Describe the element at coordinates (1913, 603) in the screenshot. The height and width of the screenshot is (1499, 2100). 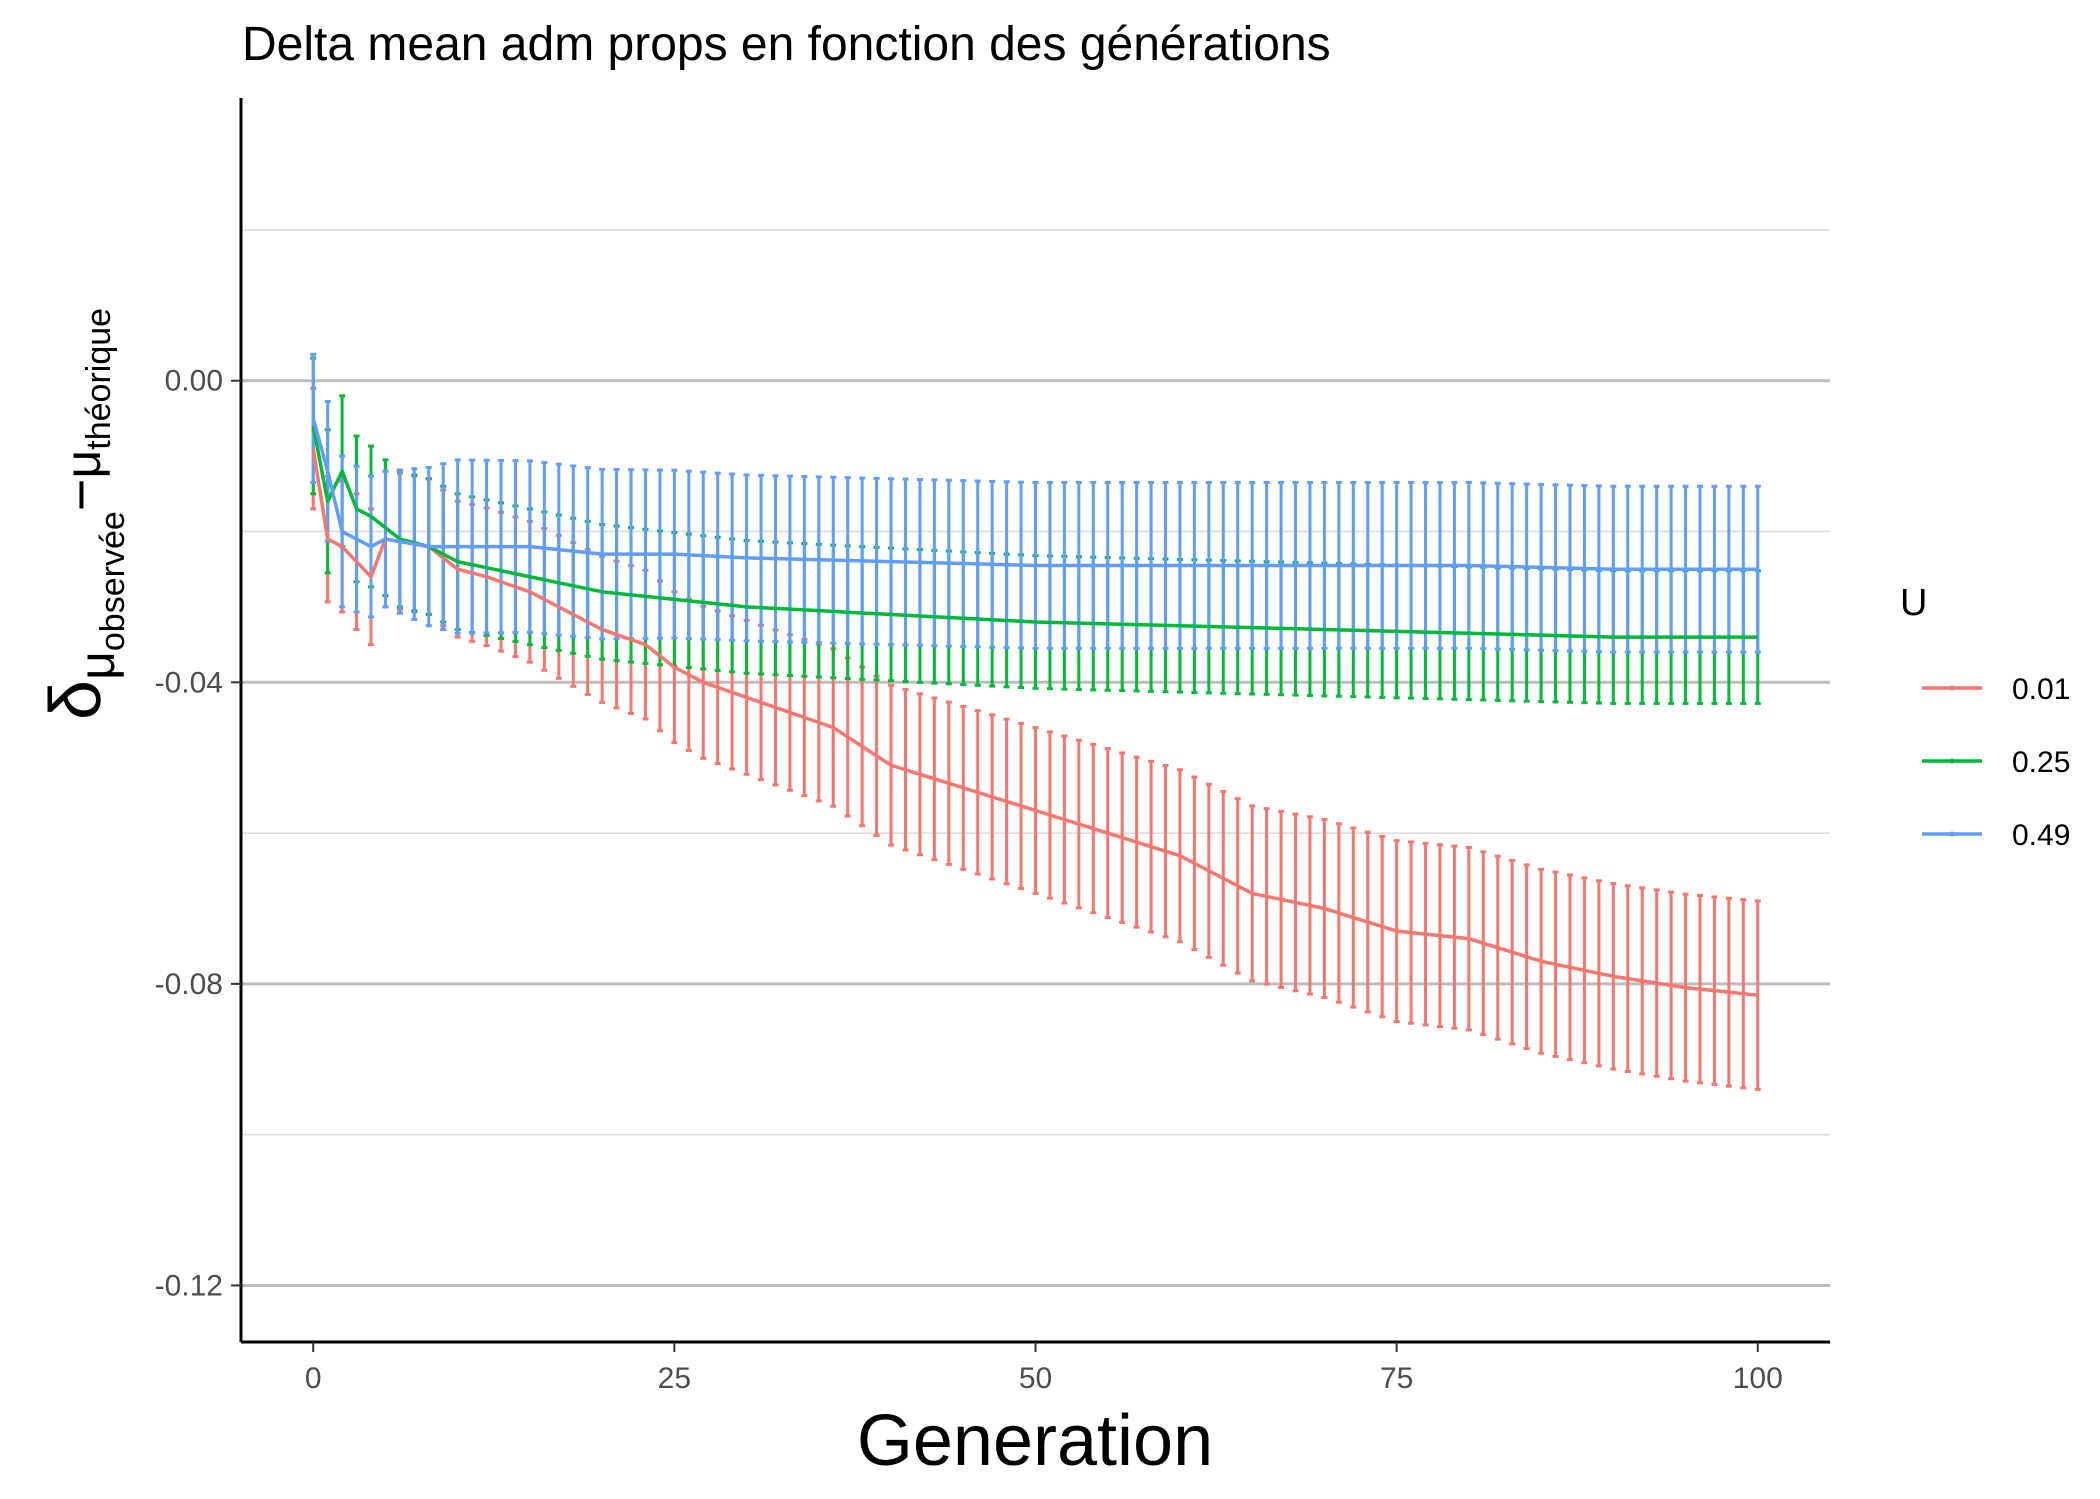
I see `legend-title: U` at that location.